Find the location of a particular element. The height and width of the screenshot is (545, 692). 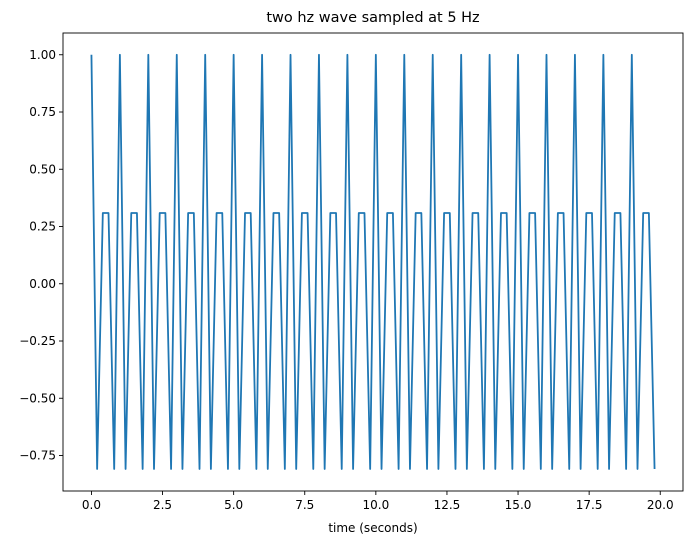

y-tick-label: 0.50 is located at coordinates (42, 169).